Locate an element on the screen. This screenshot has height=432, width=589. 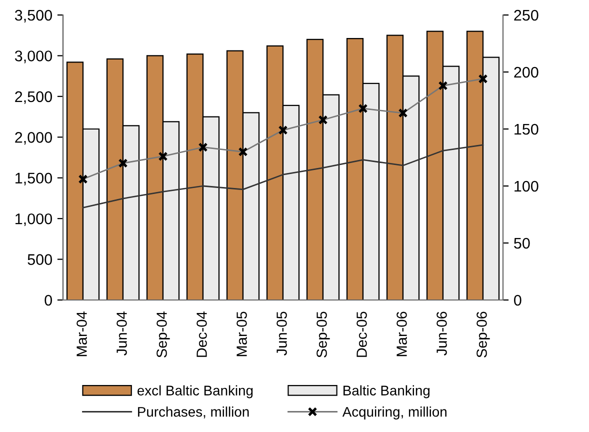
x-tick-label: Dec-04 is located at coordinates (201, 334).